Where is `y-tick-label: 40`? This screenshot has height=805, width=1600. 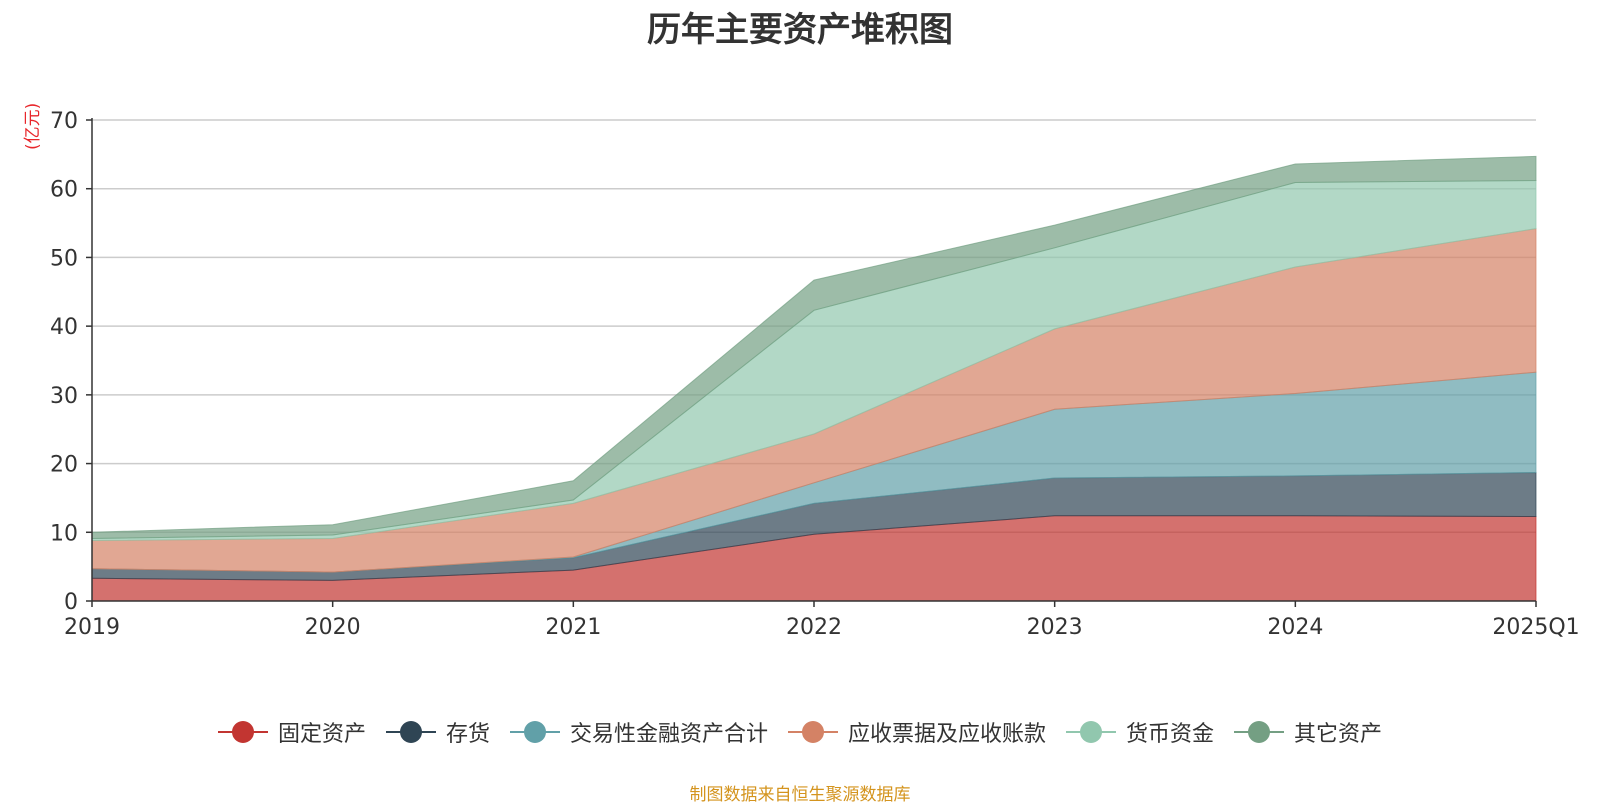 y-tick-label: 40 is located at coordinates (64, 327).